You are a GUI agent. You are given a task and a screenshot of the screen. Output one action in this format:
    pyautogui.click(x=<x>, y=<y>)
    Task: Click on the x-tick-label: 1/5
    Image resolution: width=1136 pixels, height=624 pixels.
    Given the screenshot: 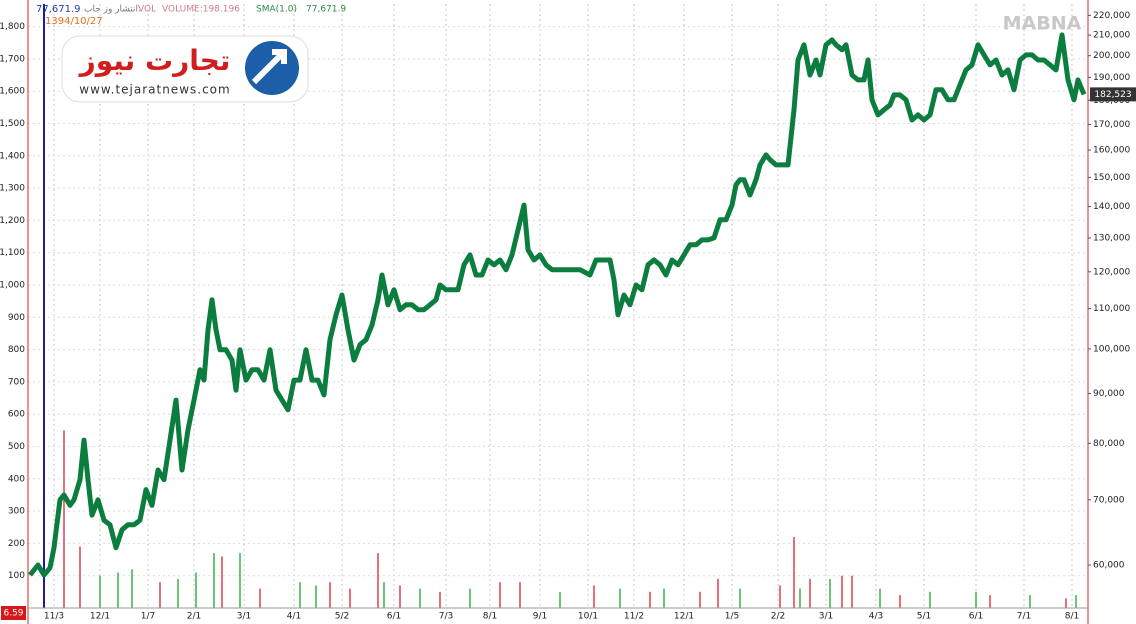 What is the action you would take?
    pyautogui.click(x=732, y=617)
    